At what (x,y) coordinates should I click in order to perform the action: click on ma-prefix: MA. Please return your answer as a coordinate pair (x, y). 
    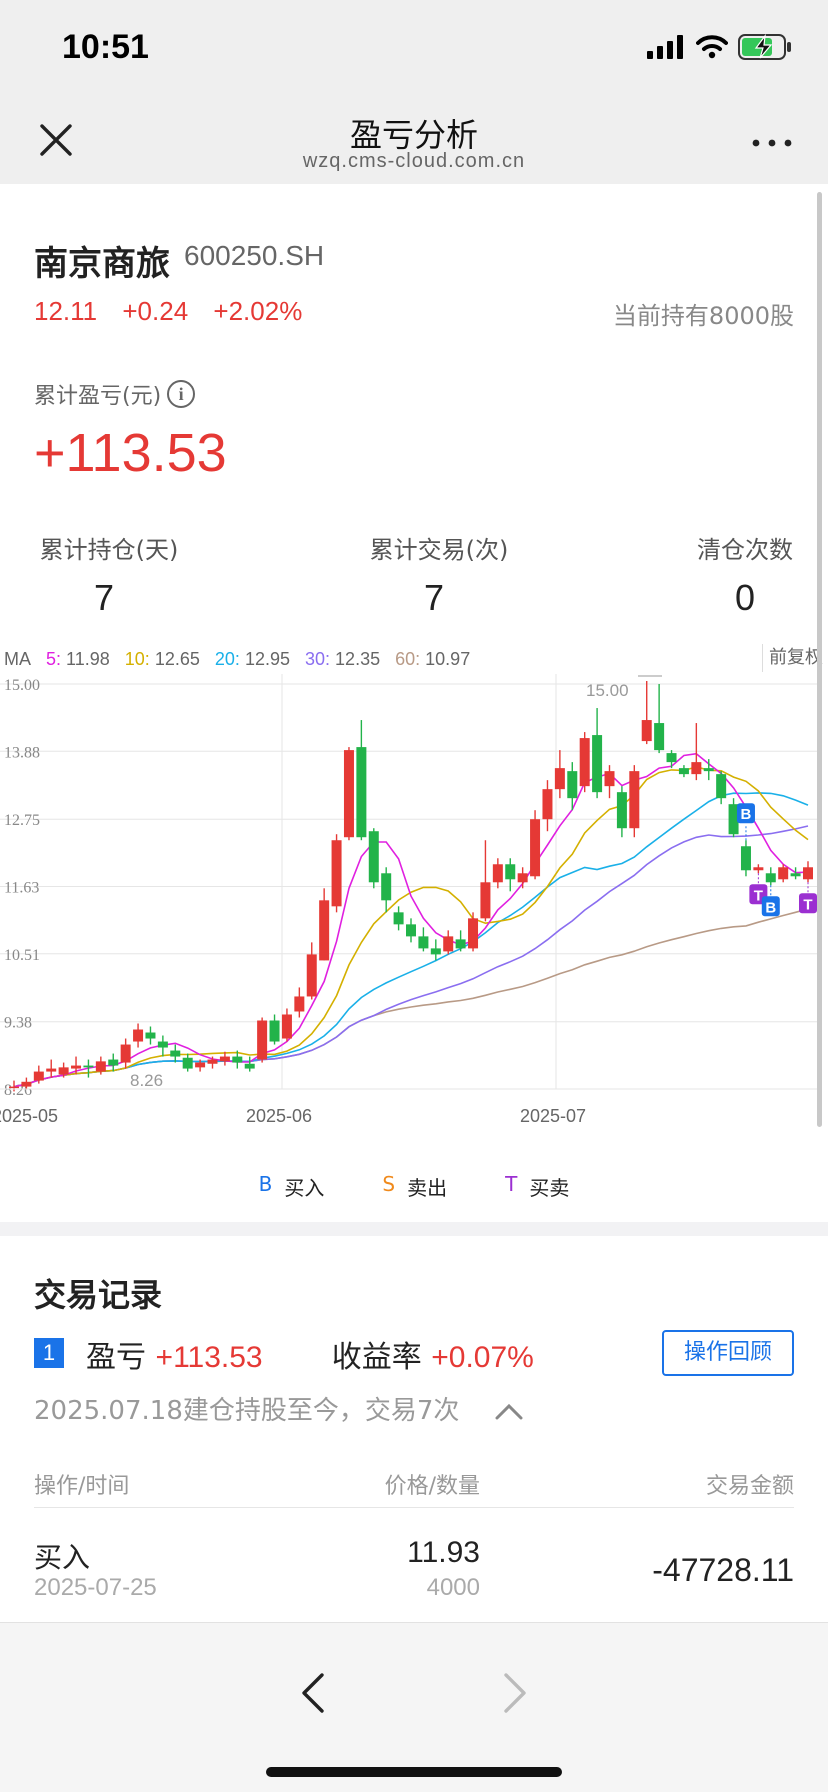
    Looking at the image, I should click on (17, 659).